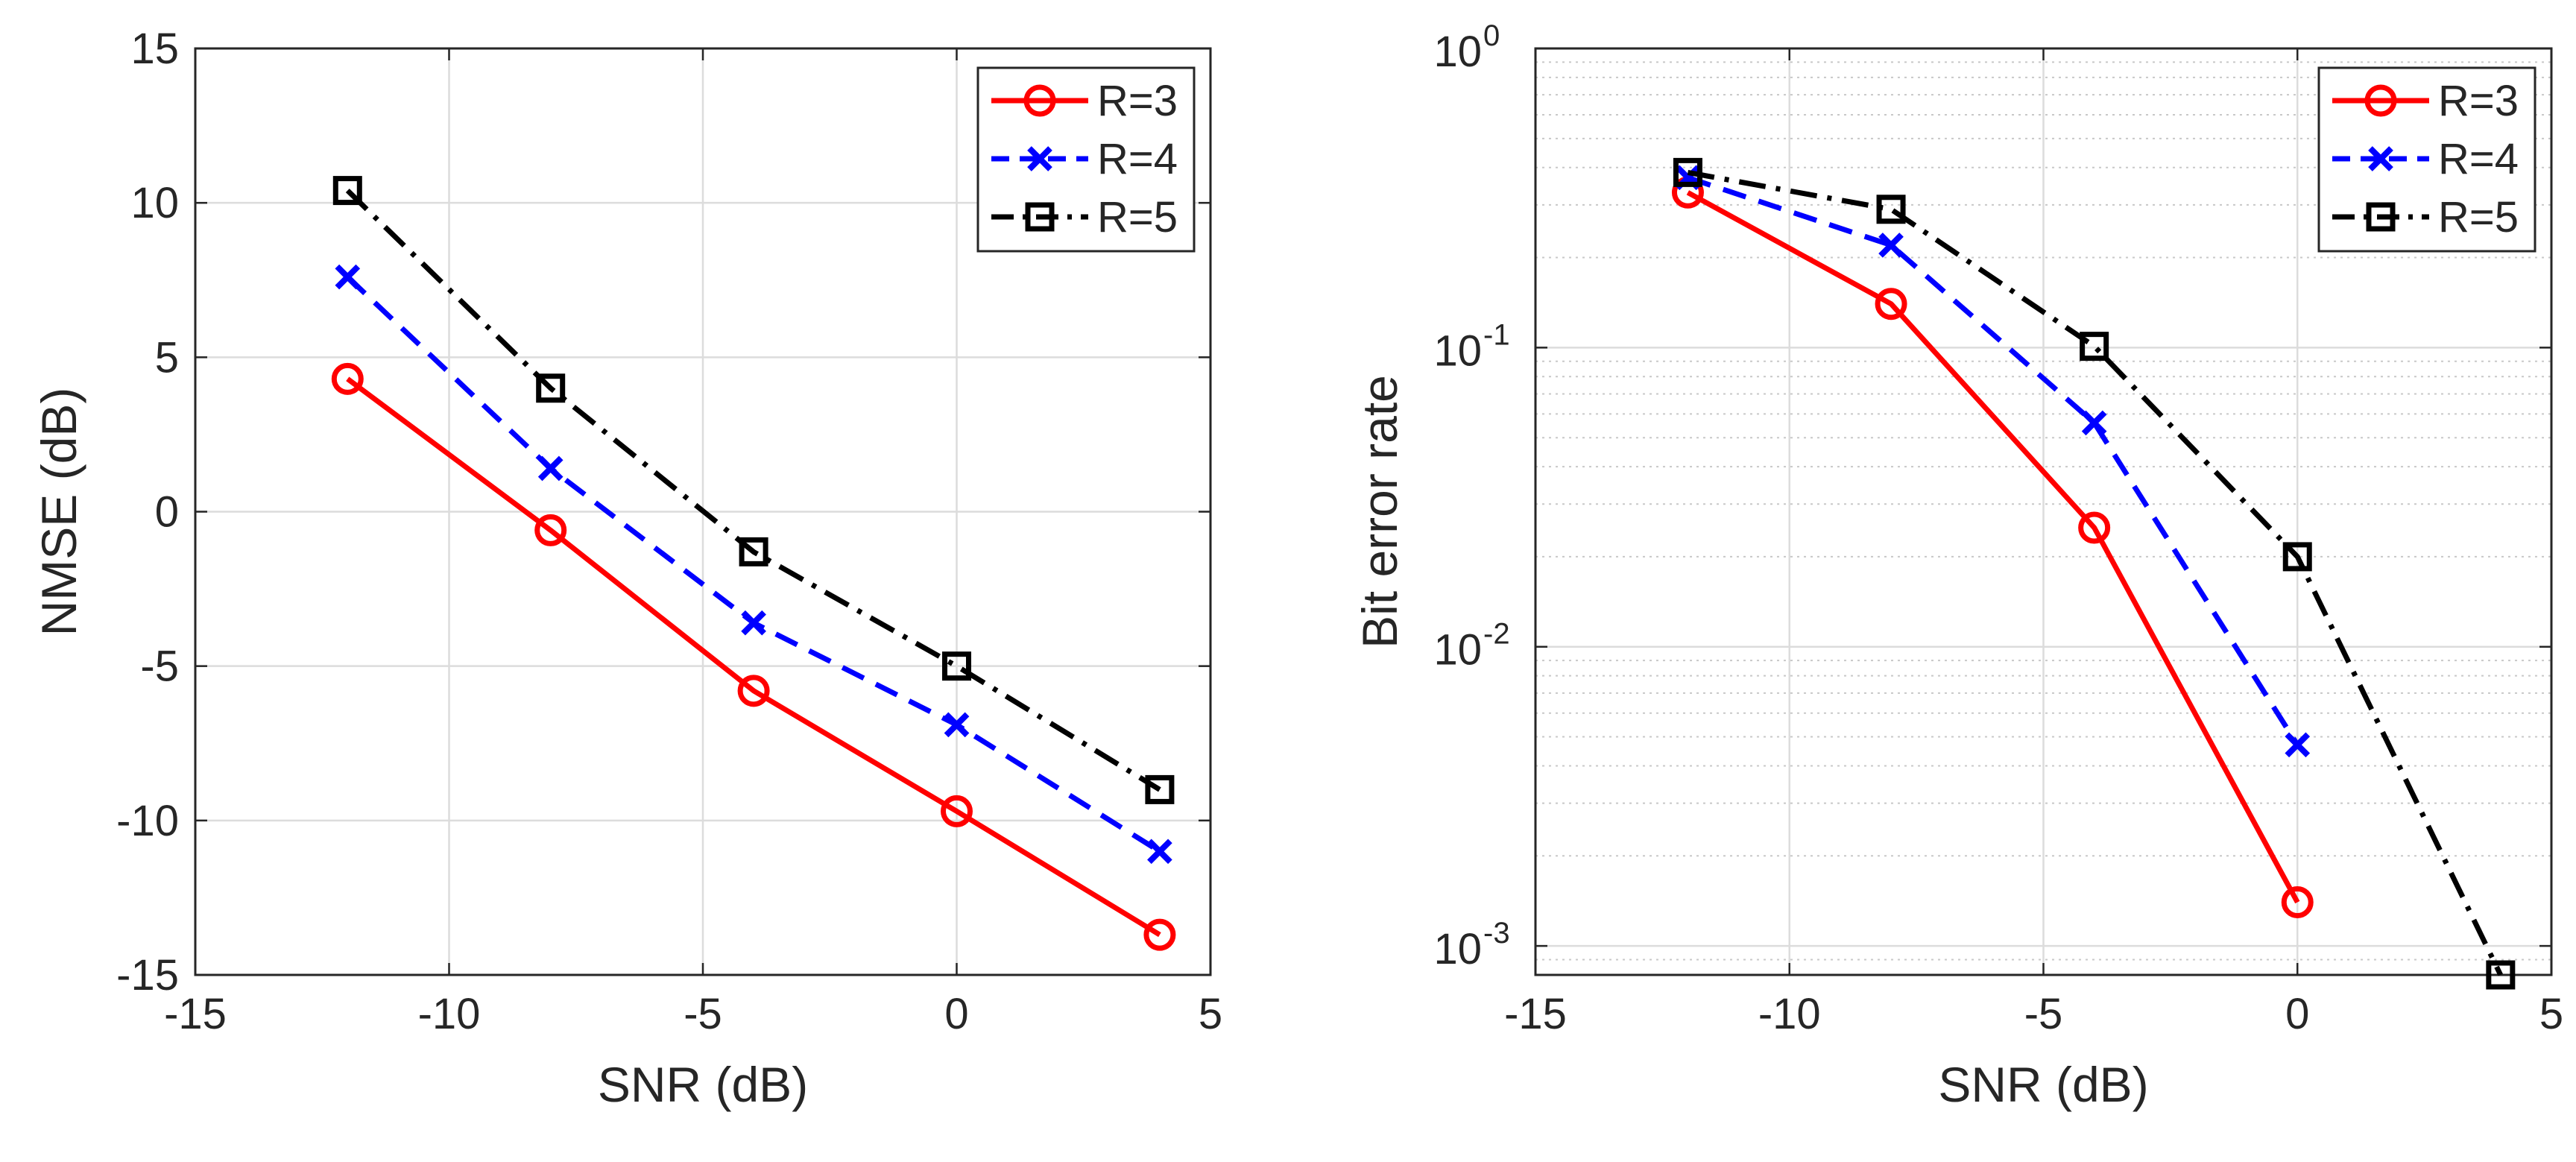  What do you see at coordinates (1491, 35) in the screenshot?
I see `y-tick-label-exponent: 0` at bounding box center [1491, 35].